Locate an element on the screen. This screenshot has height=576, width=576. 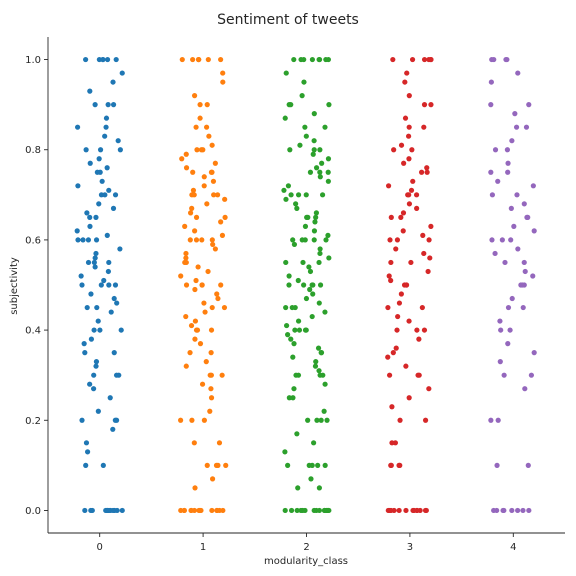
x-tick-label: 4 is located at coordinates (513, 547).